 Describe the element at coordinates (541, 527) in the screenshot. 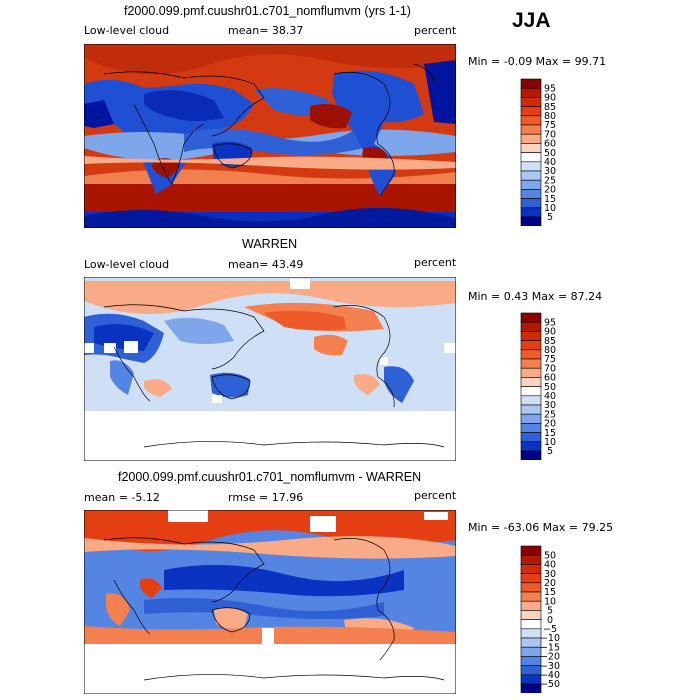

I see `panel3-minmax: Min = -63.06 Max = 79.25` at that location.